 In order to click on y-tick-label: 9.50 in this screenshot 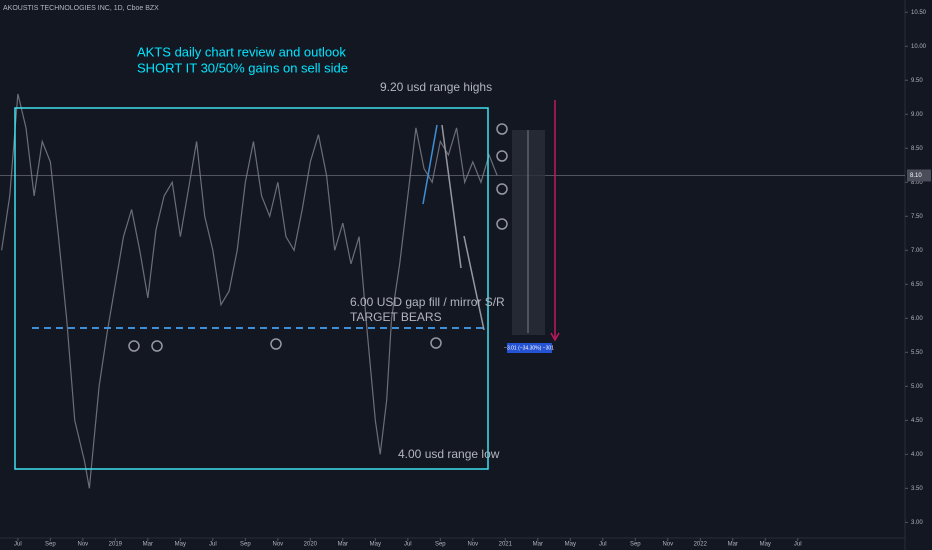, I will do `click(917, 81)`.